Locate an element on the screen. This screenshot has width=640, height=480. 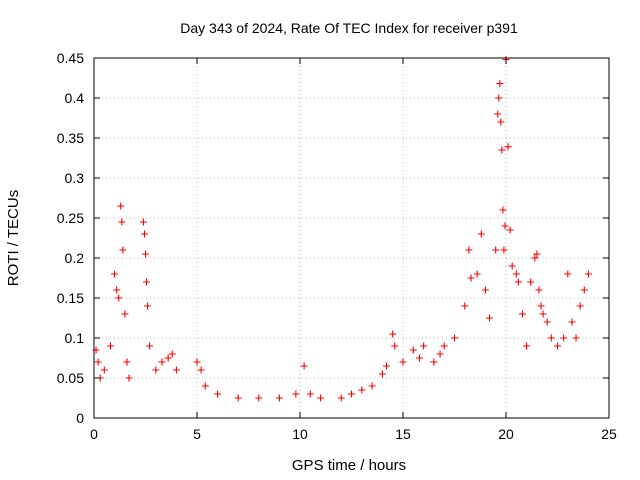
y-tick-label: 0.3 is located at coordinates (75, 178).